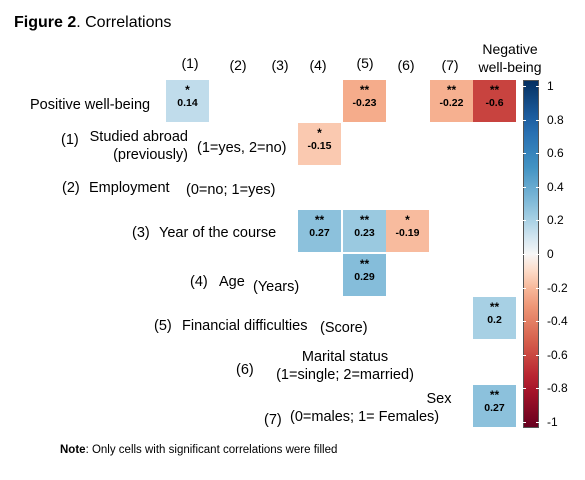 The image size is (585, 480). I want to click on figure-title: Figure 2. Correlations, so click(93, 22).